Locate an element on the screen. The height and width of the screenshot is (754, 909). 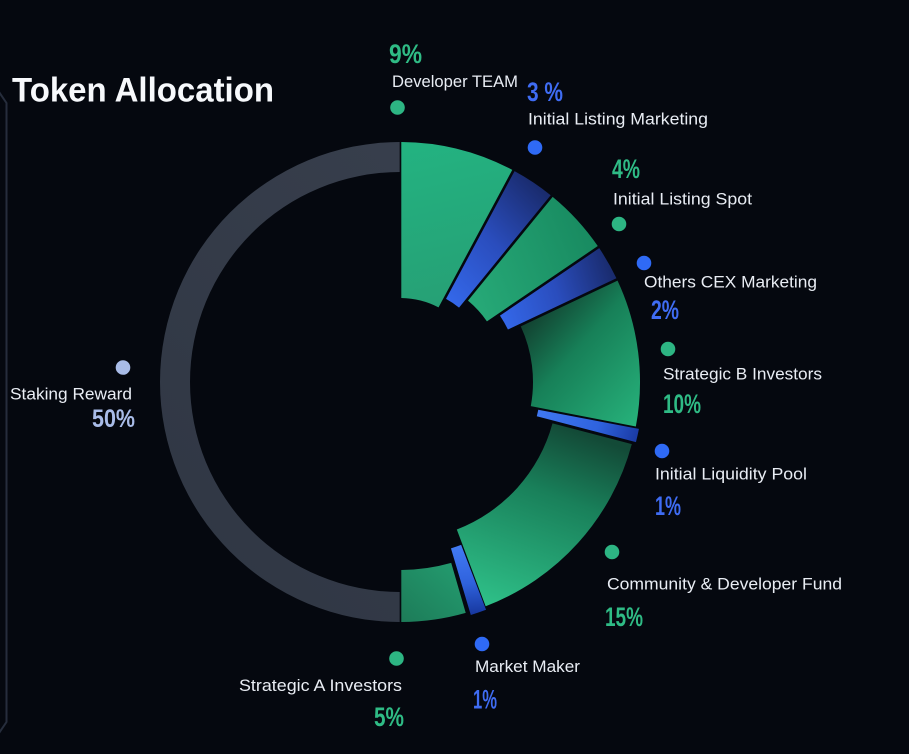
svg-text: Strategic A Investors is located at coordinates (320, 685).